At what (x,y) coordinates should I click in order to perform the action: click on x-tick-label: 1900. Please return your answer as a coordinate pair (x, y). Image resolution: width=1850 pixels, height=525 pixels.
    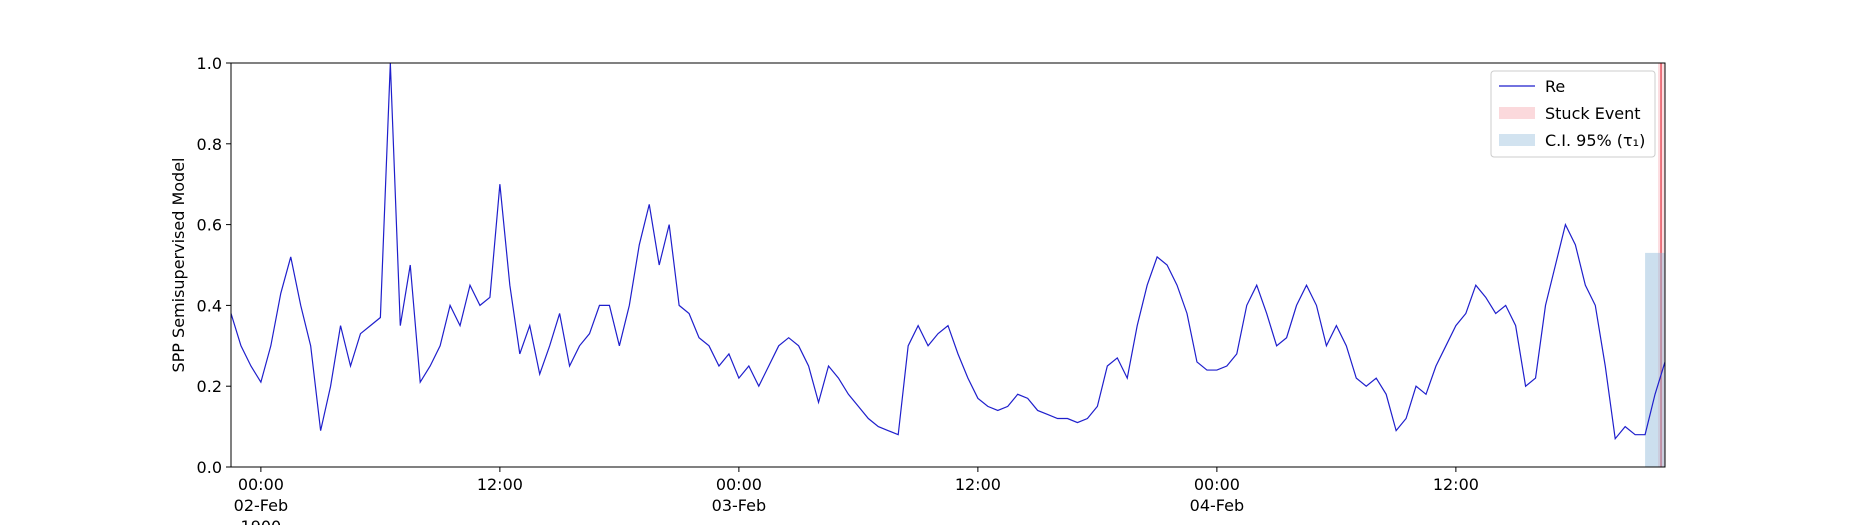
    Looking at the image, I should click on (261, 521).